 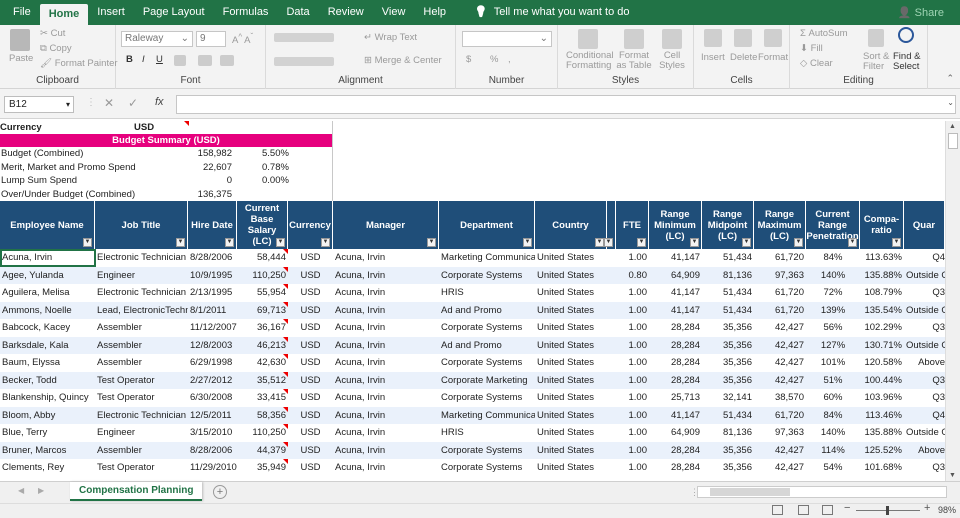 I want to click on cell-fte: 0.80, so click(x=638, y=275).